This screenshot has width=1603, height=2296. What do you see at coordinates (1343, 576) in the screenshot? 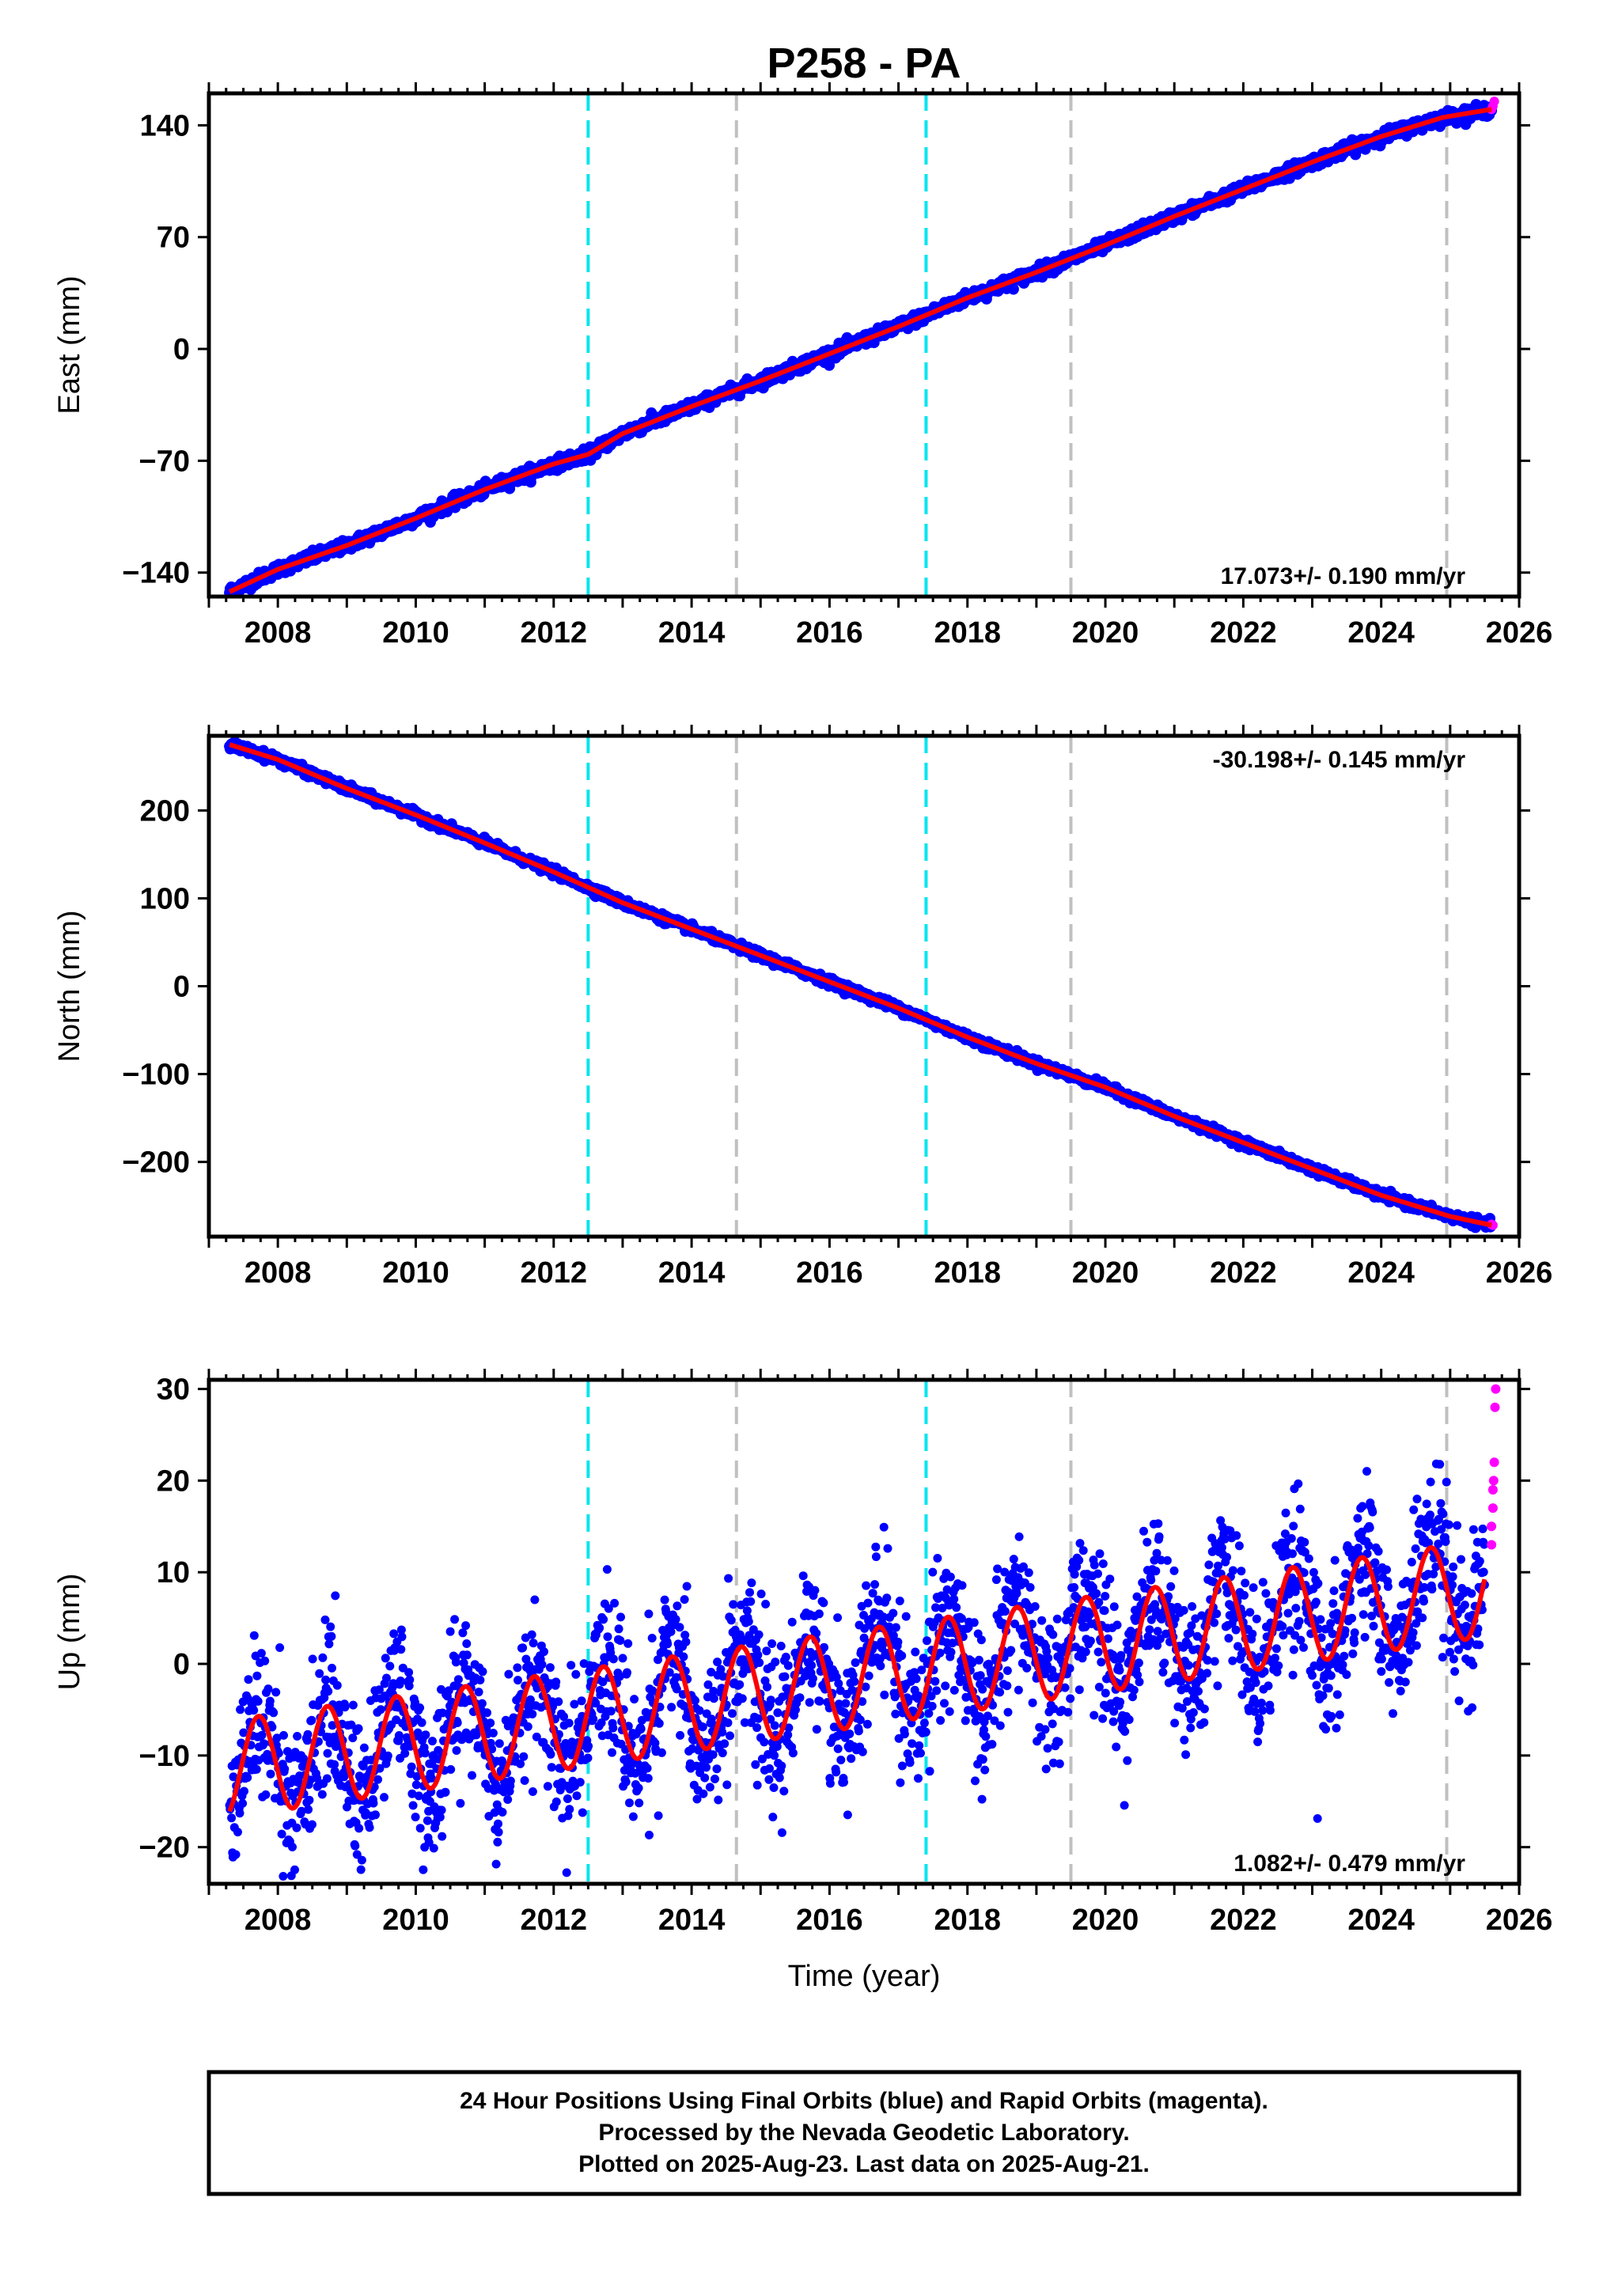
I see `velocity-rate-label: 17.073+/- 0.190 mm/yr` at bounding box center [1343, 576].